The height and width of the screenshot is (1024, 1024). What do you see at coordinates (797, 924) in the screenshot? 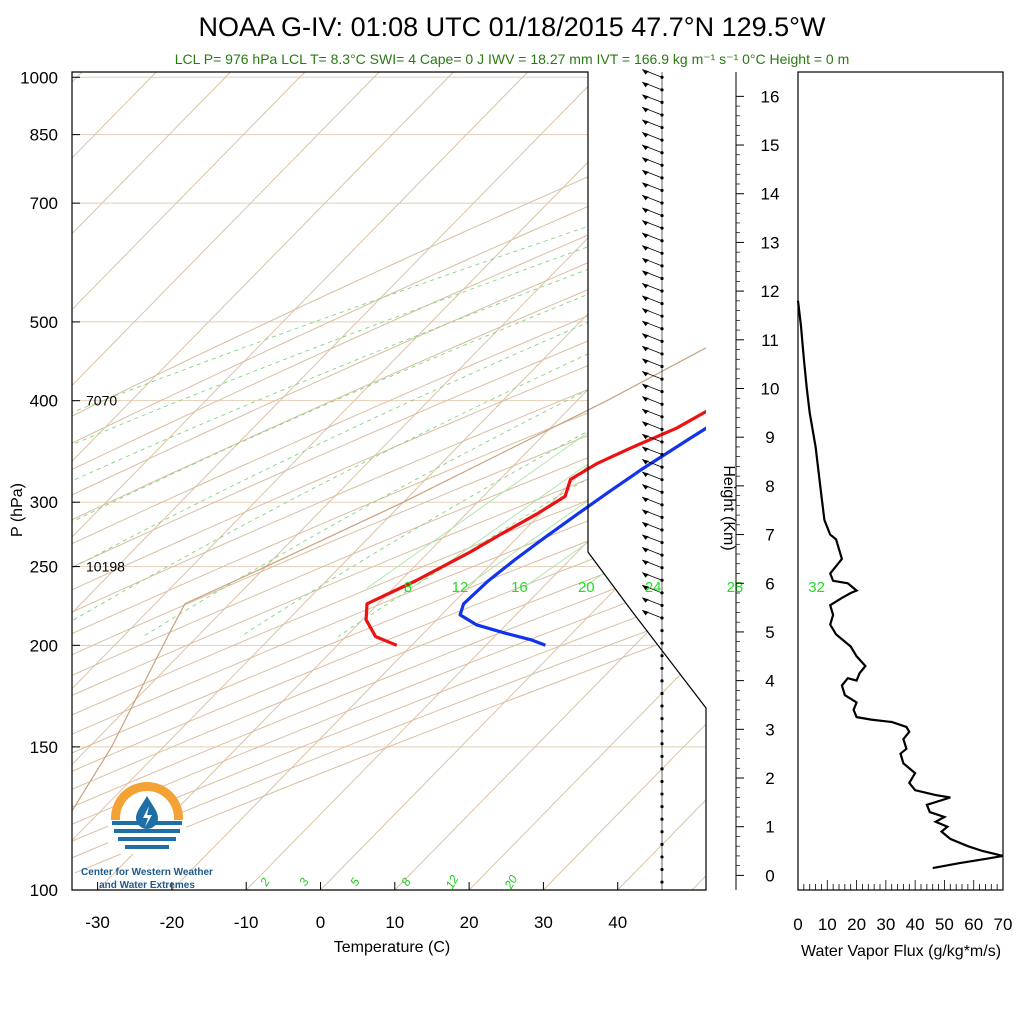
I see `flux-tick-label: 0` at bounding box center [797, 924].